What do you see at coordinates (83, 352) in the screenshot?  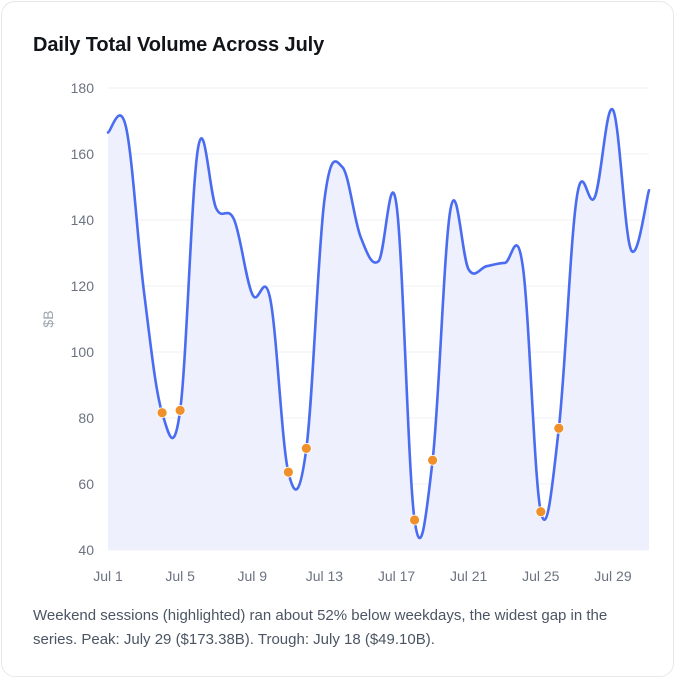 I see `y-tick-label: 100` at bounding box center [83, 352].